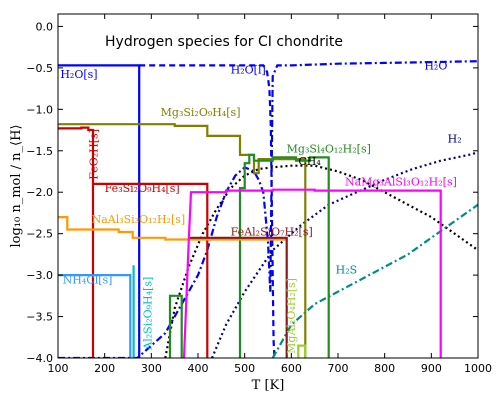  Describe the element at coordinates (88, 279) in the screenshot. I see `series-label-13: NH₄Cl[s]` at that location.